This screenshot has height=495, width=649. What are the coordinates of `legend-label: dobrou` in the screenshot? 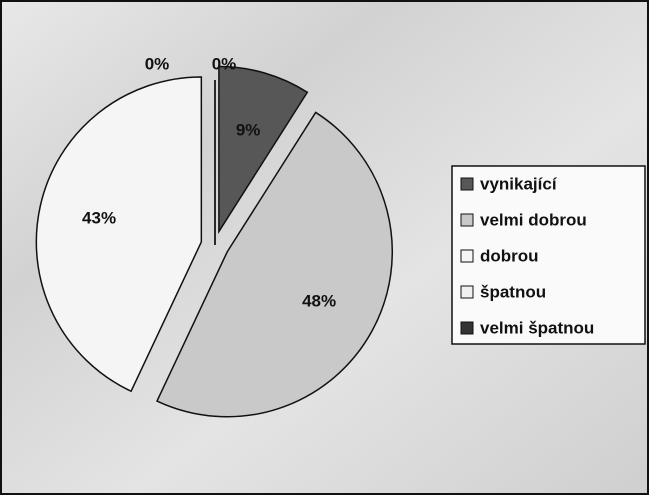 It's located at (509, 255).